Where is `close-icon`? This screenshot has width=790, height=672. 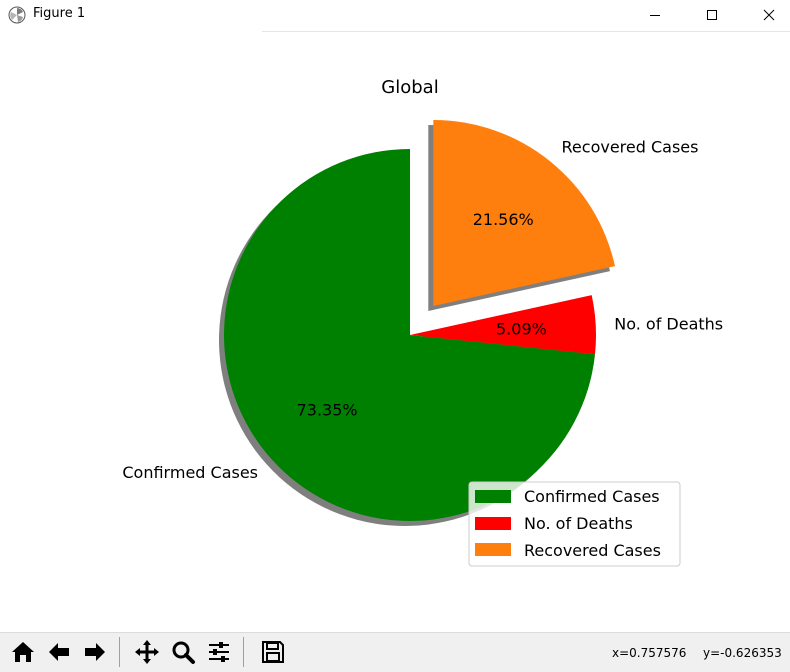
close-icon is located at coordinates (769, 15).